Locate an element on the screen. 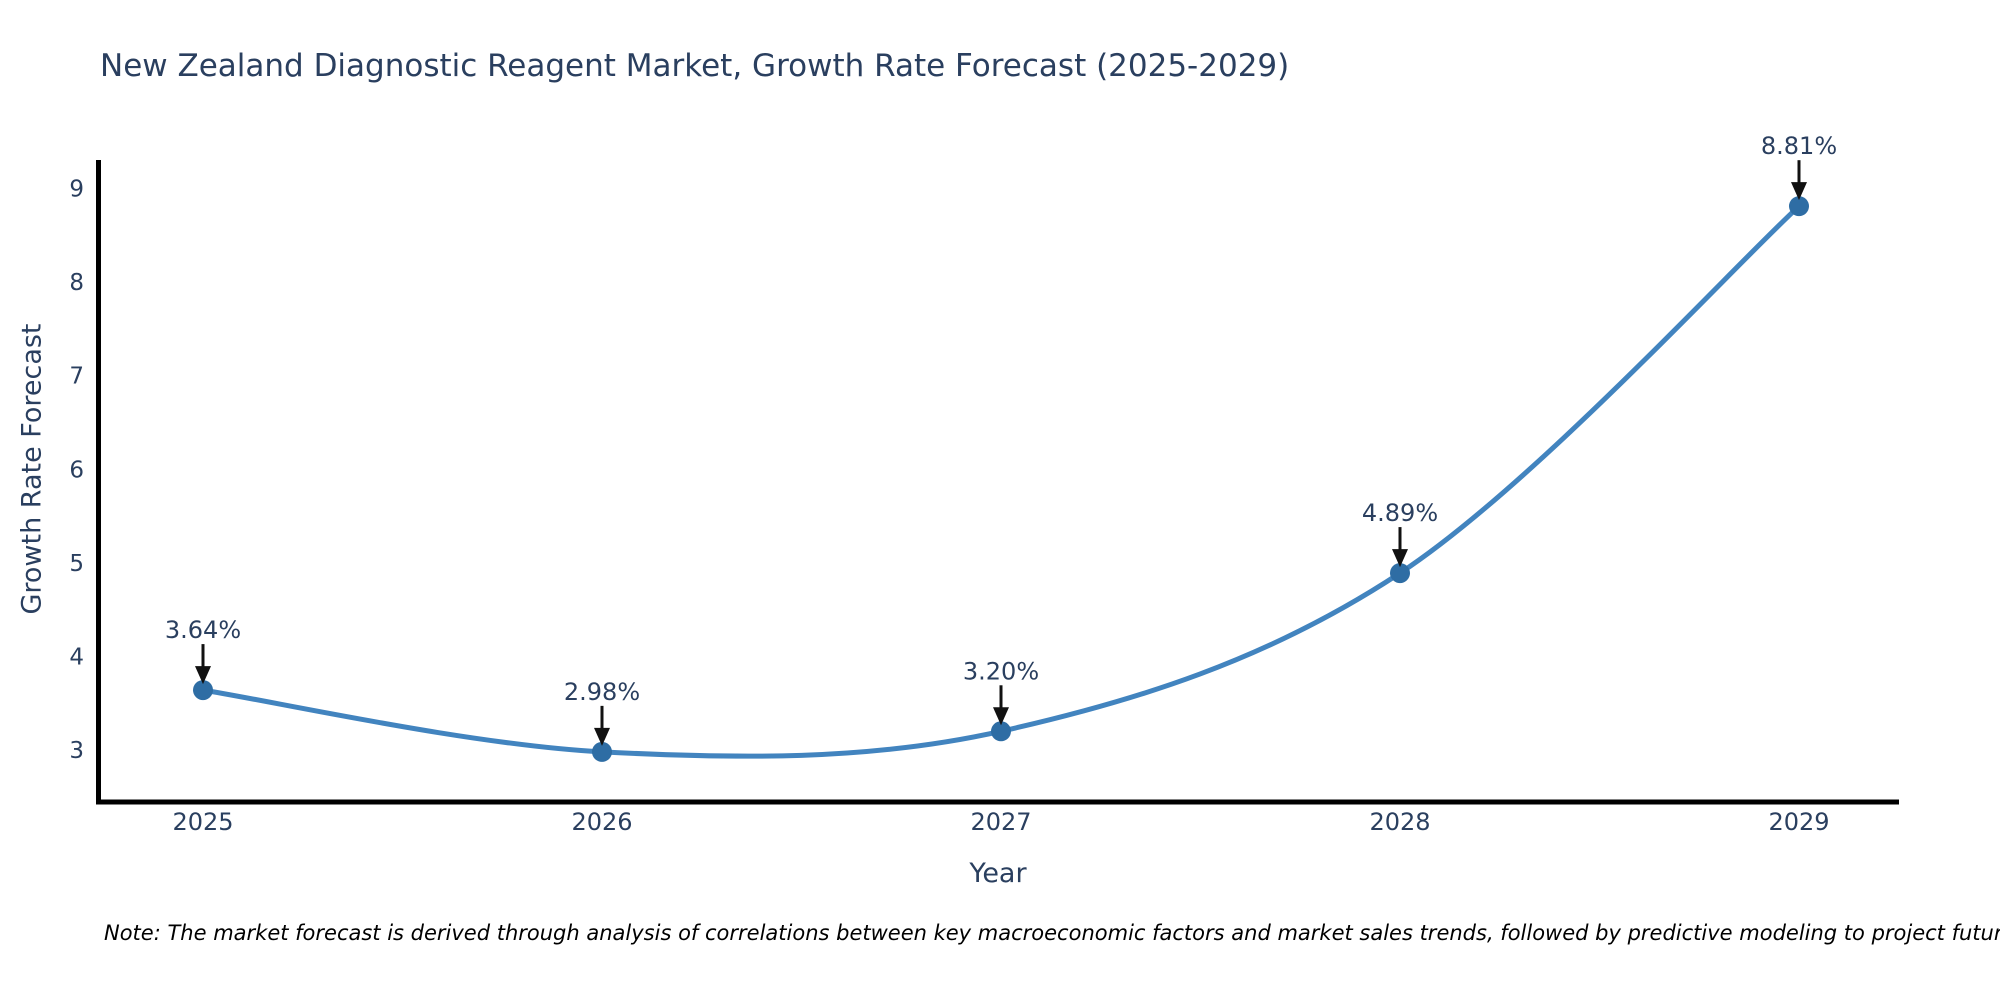 This screenshot has height=1000, width=2000. y-tick-label: 6 is located at coordinates (76, 470).